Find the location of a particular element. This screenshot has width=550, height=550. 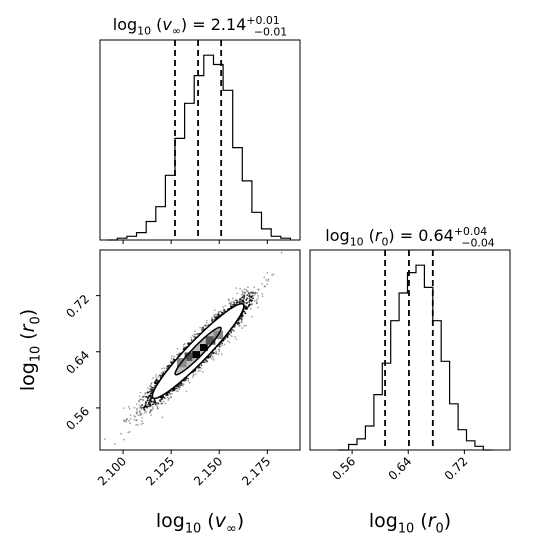

joint-plot-area is located at coordinates (193, 348).